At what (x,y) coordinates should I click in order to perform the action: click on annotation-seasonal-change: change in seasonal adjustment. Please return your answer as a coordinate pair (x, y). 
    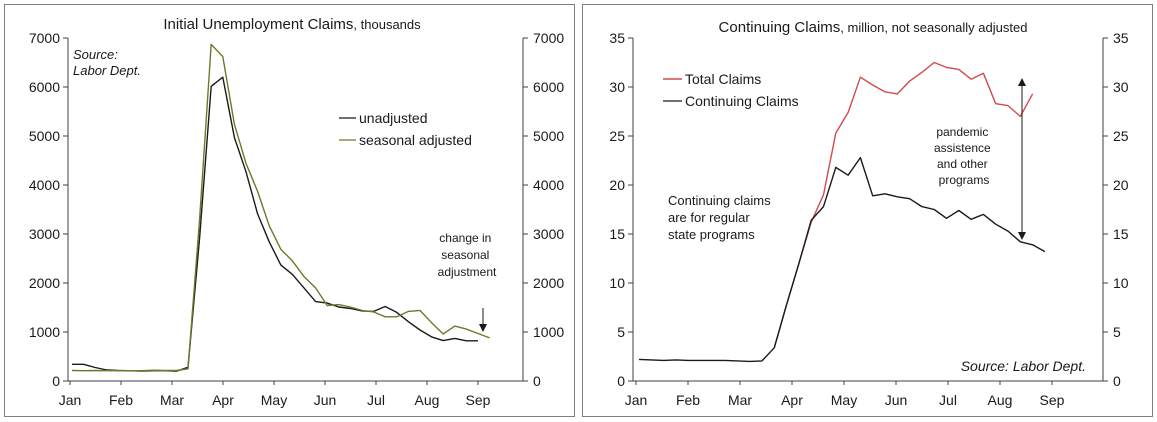
    Looking at the image, I should click on (467, 255).